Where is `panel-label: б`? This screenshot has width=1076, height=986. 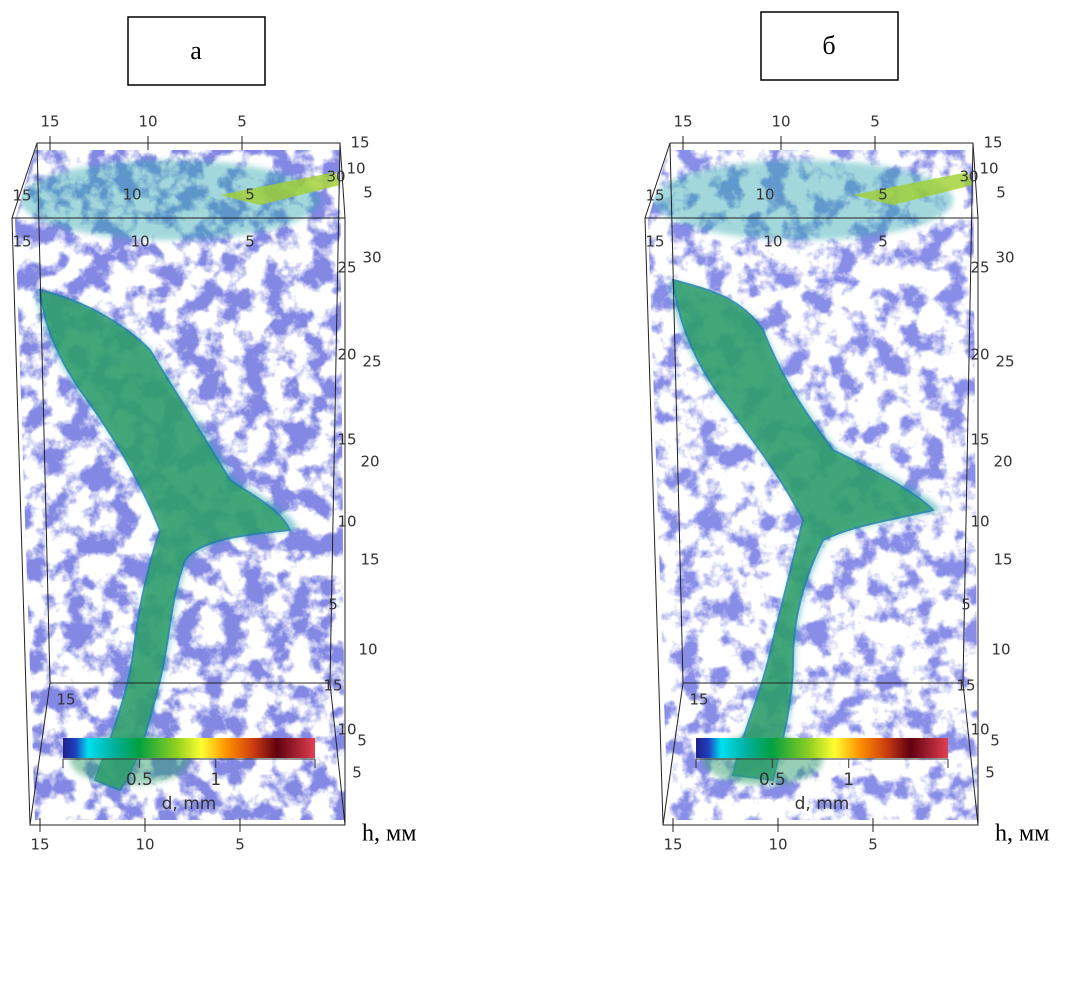 panel-label: б is located at coordinates (828, 45).